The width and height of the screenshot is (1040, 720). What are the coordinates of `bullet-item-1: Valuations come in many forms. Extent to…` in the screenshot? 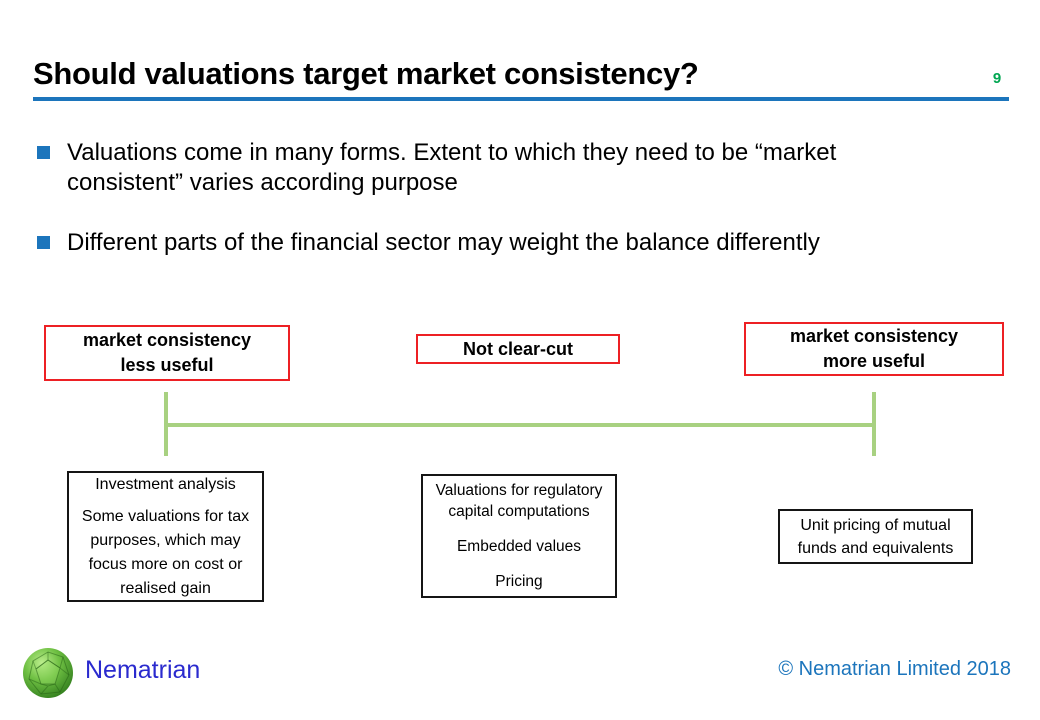 It's located at (489, 168).